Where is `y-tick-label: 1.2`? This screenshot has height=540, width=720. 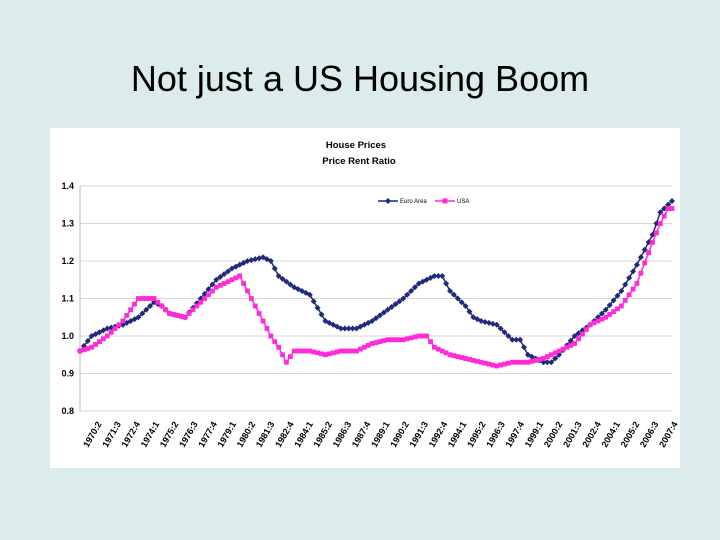
y-tick-label: 1.2 is located at coordinates (67, 261).